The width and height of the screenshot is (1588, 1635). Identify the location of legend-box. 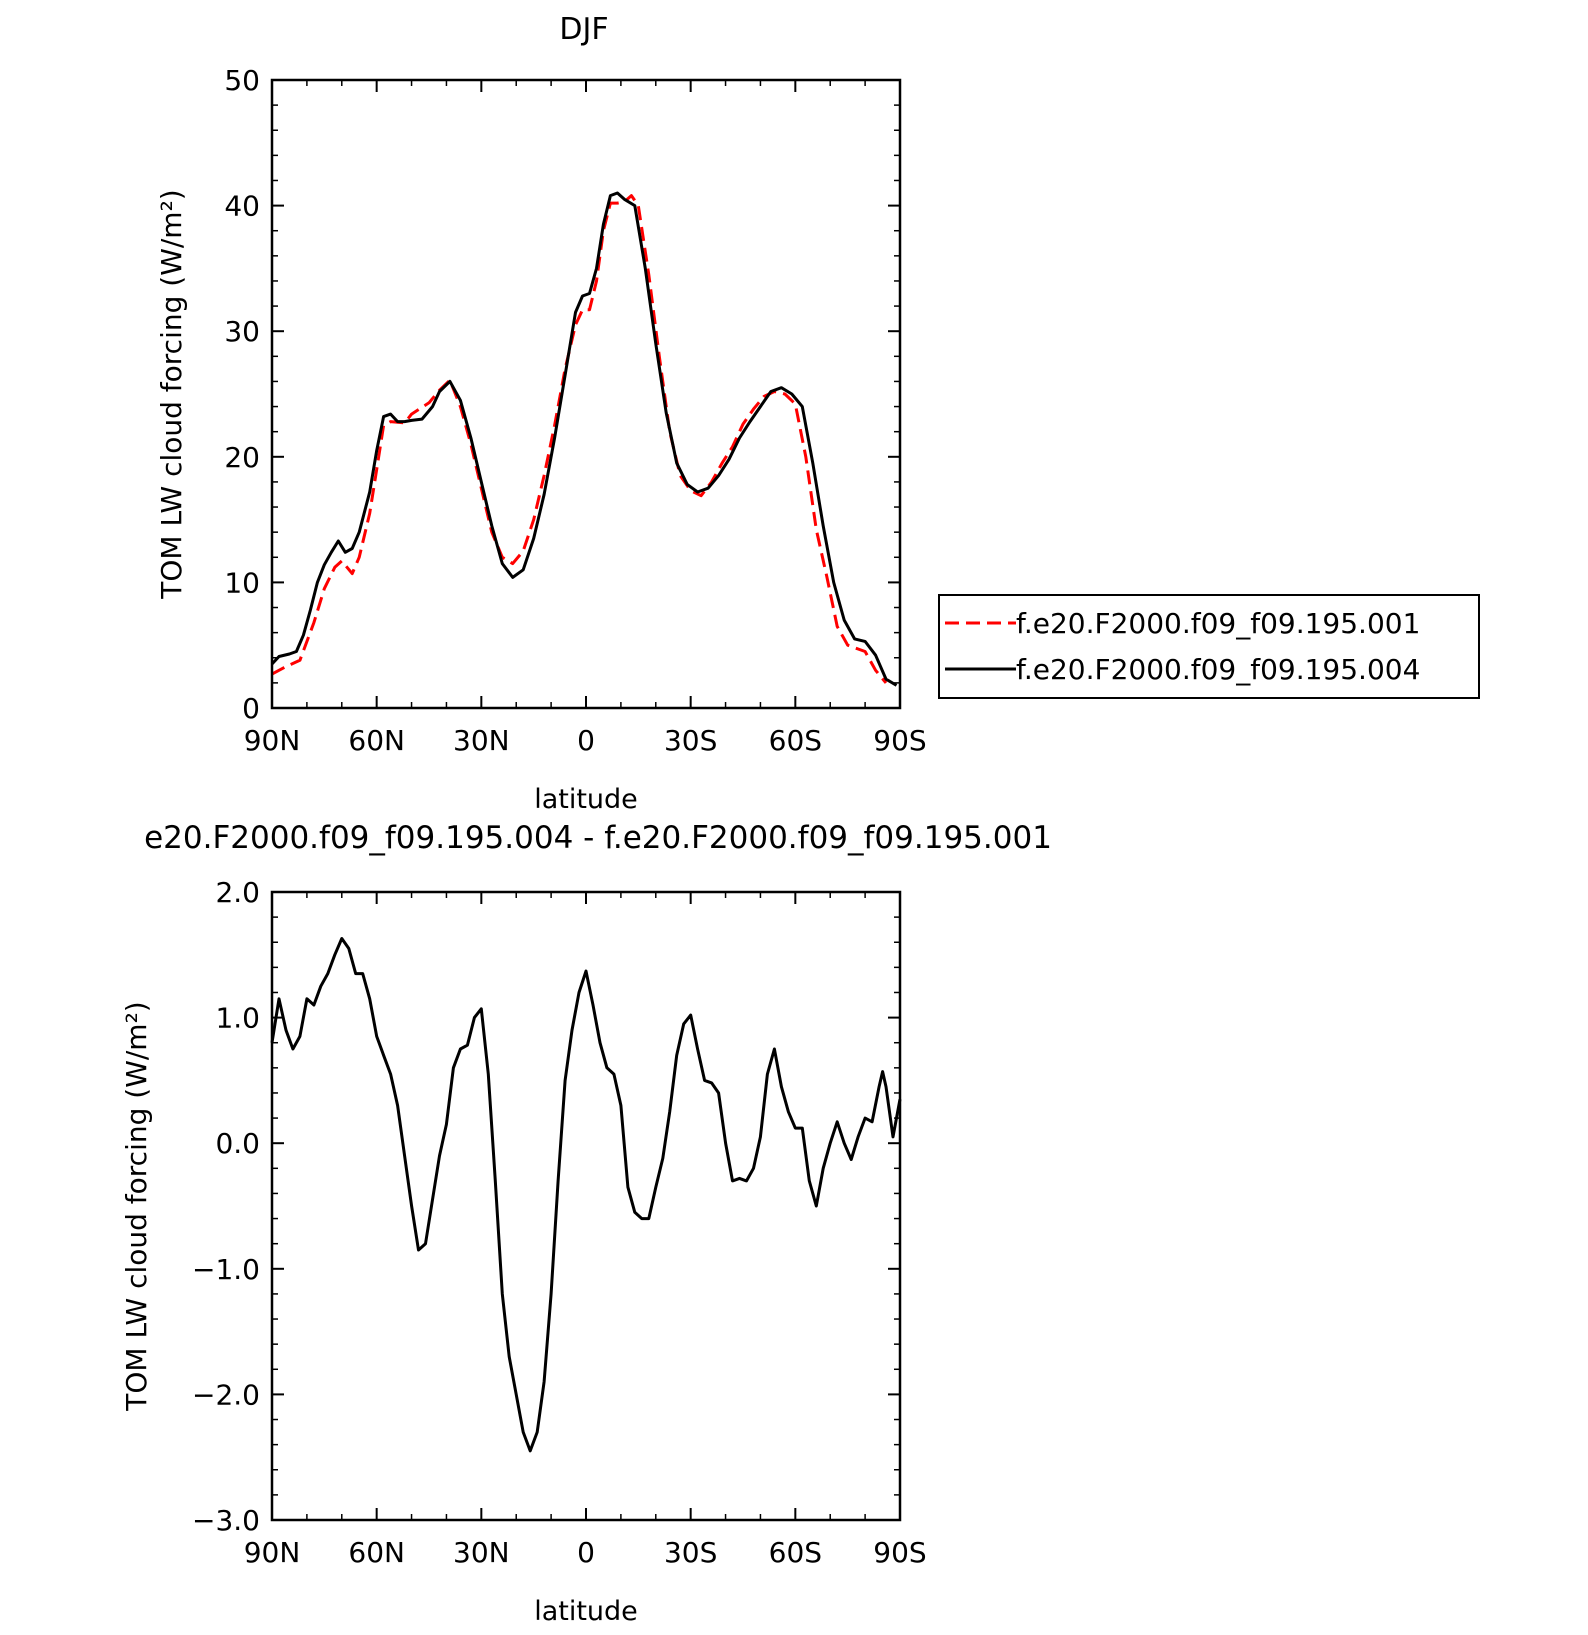
(1209, 646).